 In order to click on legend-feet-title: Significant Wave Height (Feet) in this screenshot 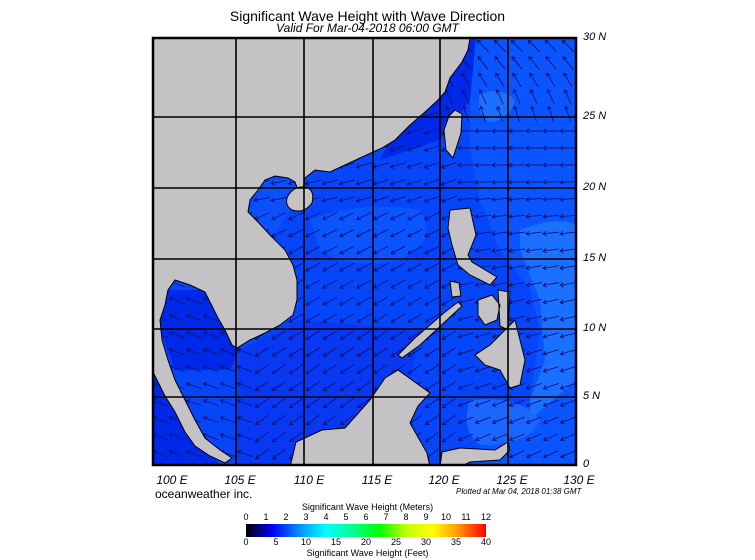, I will do `click(367, 553)`.